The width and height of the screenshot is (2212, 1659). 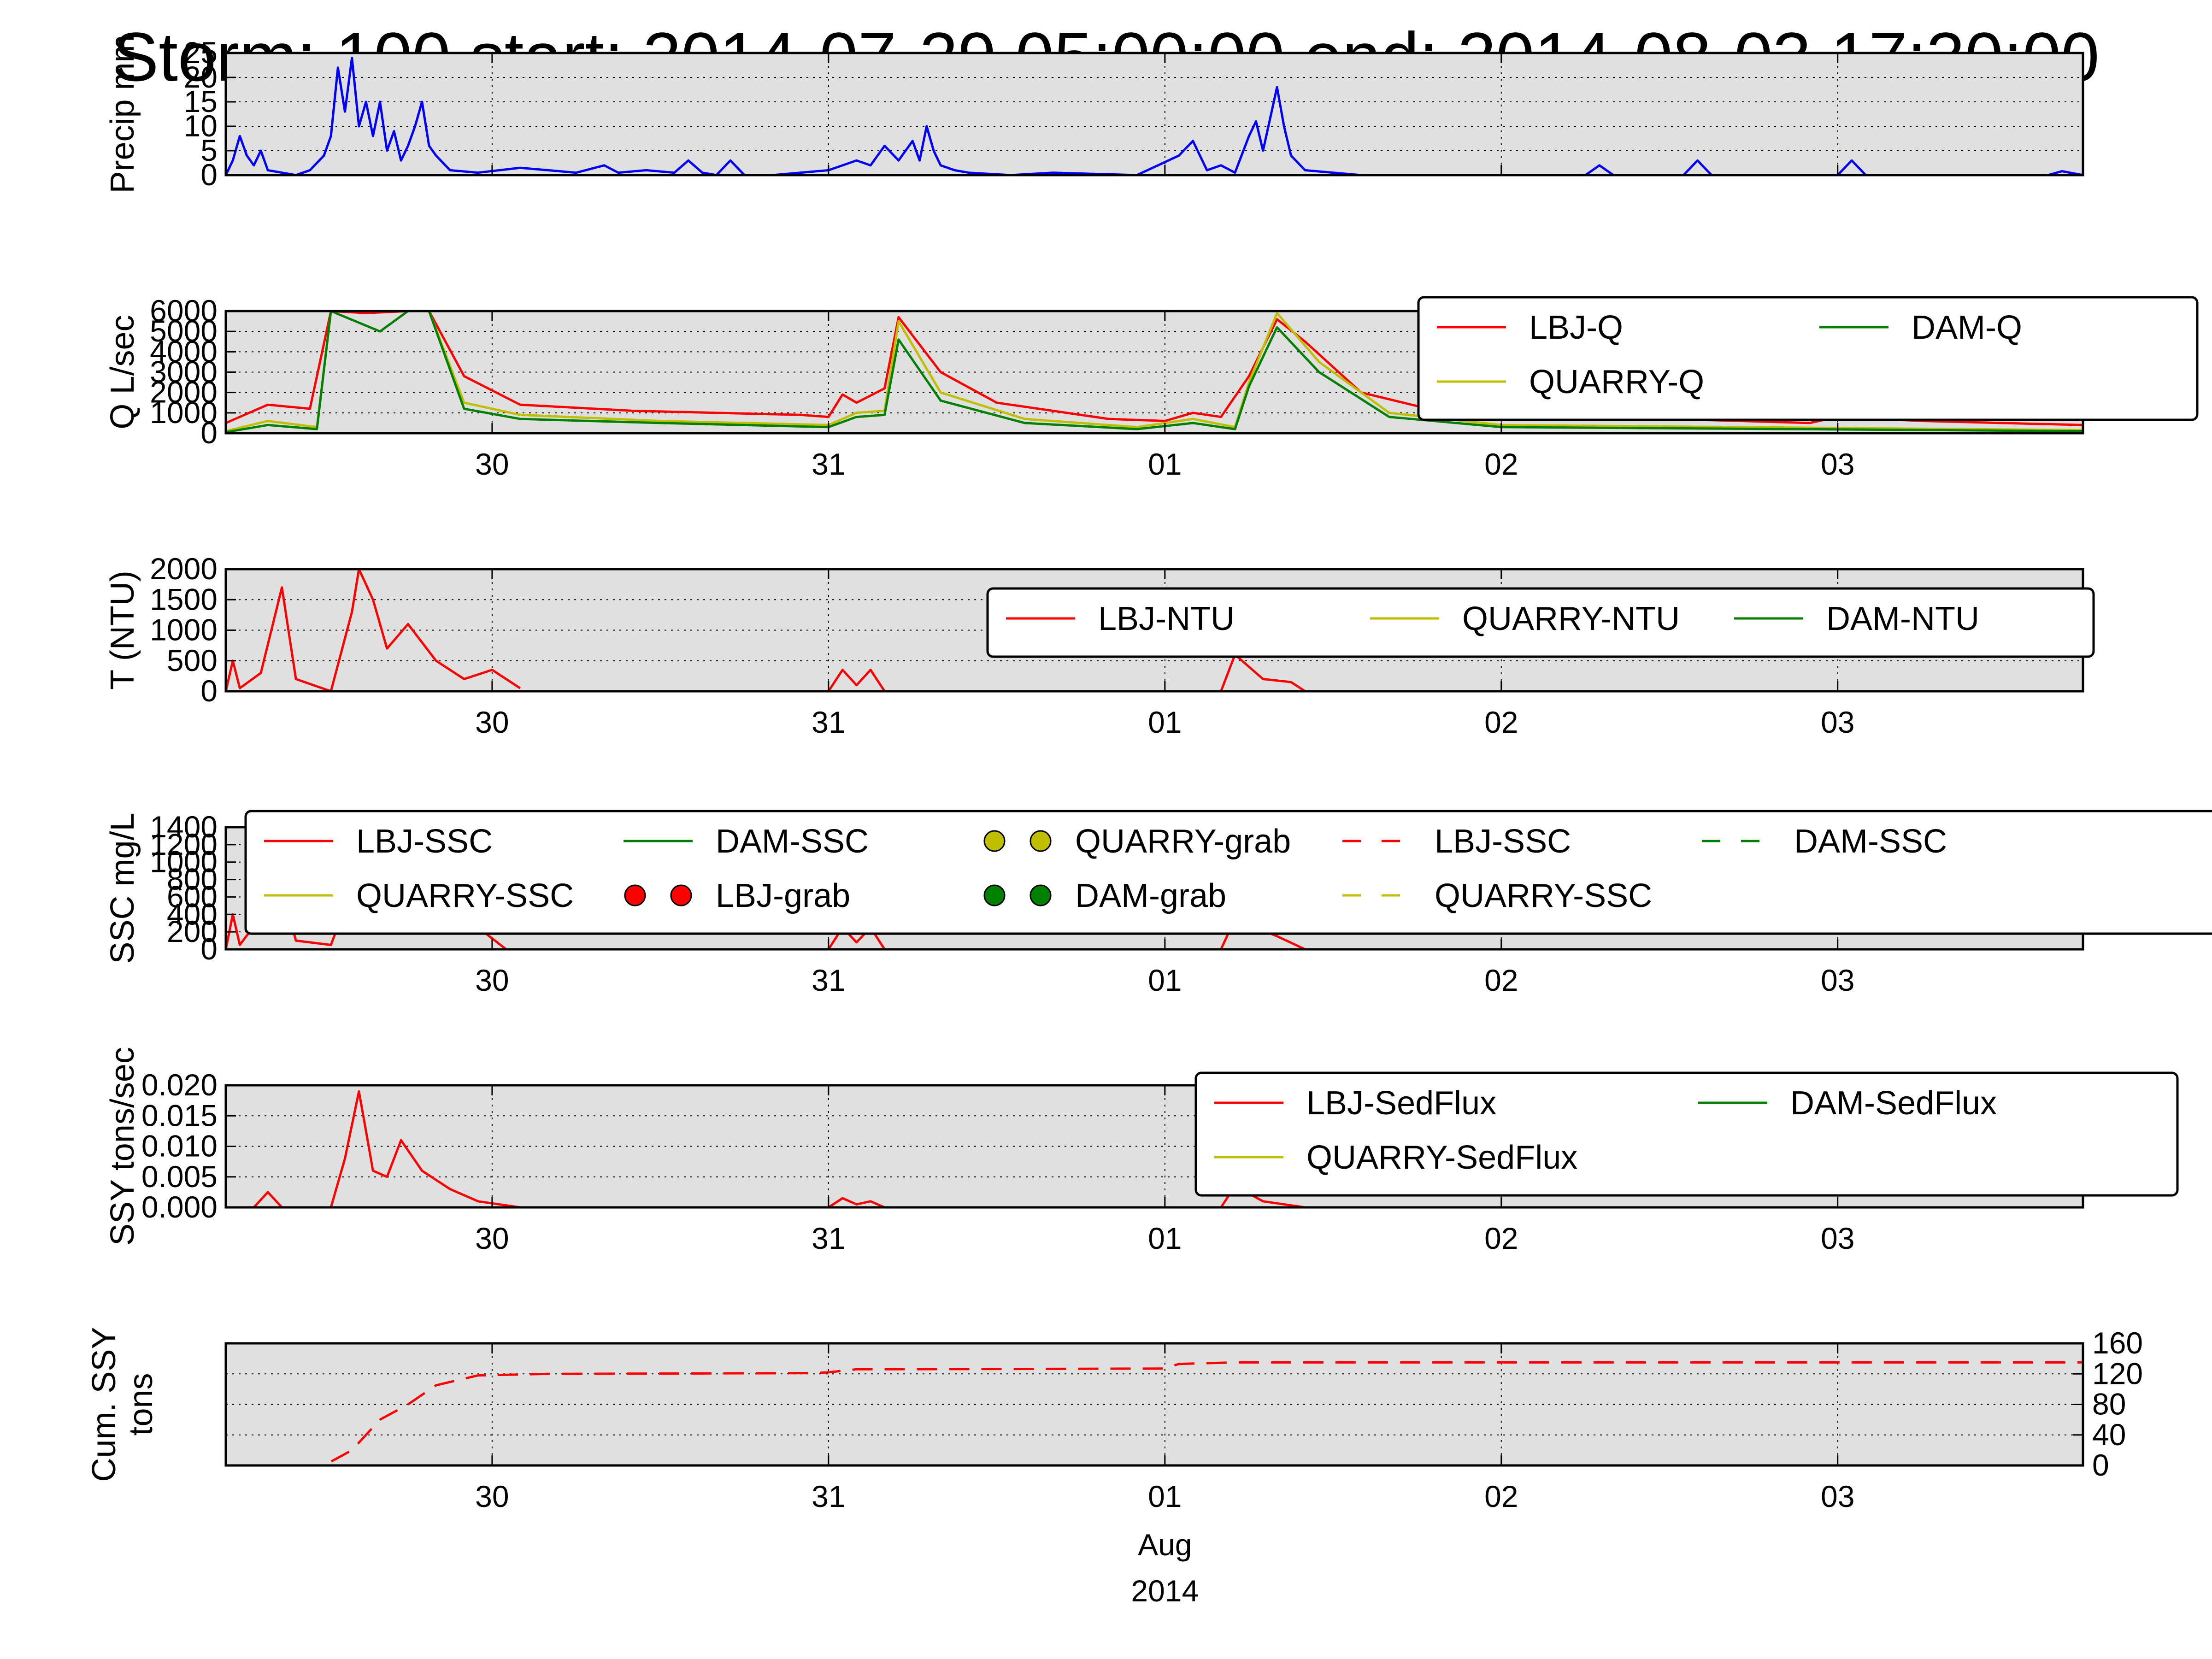 What do you see at coordinates (1165, 1591) in the screenshot?
I see `x-axis-year-label: 2014` at bounding box center [1165, 1591].